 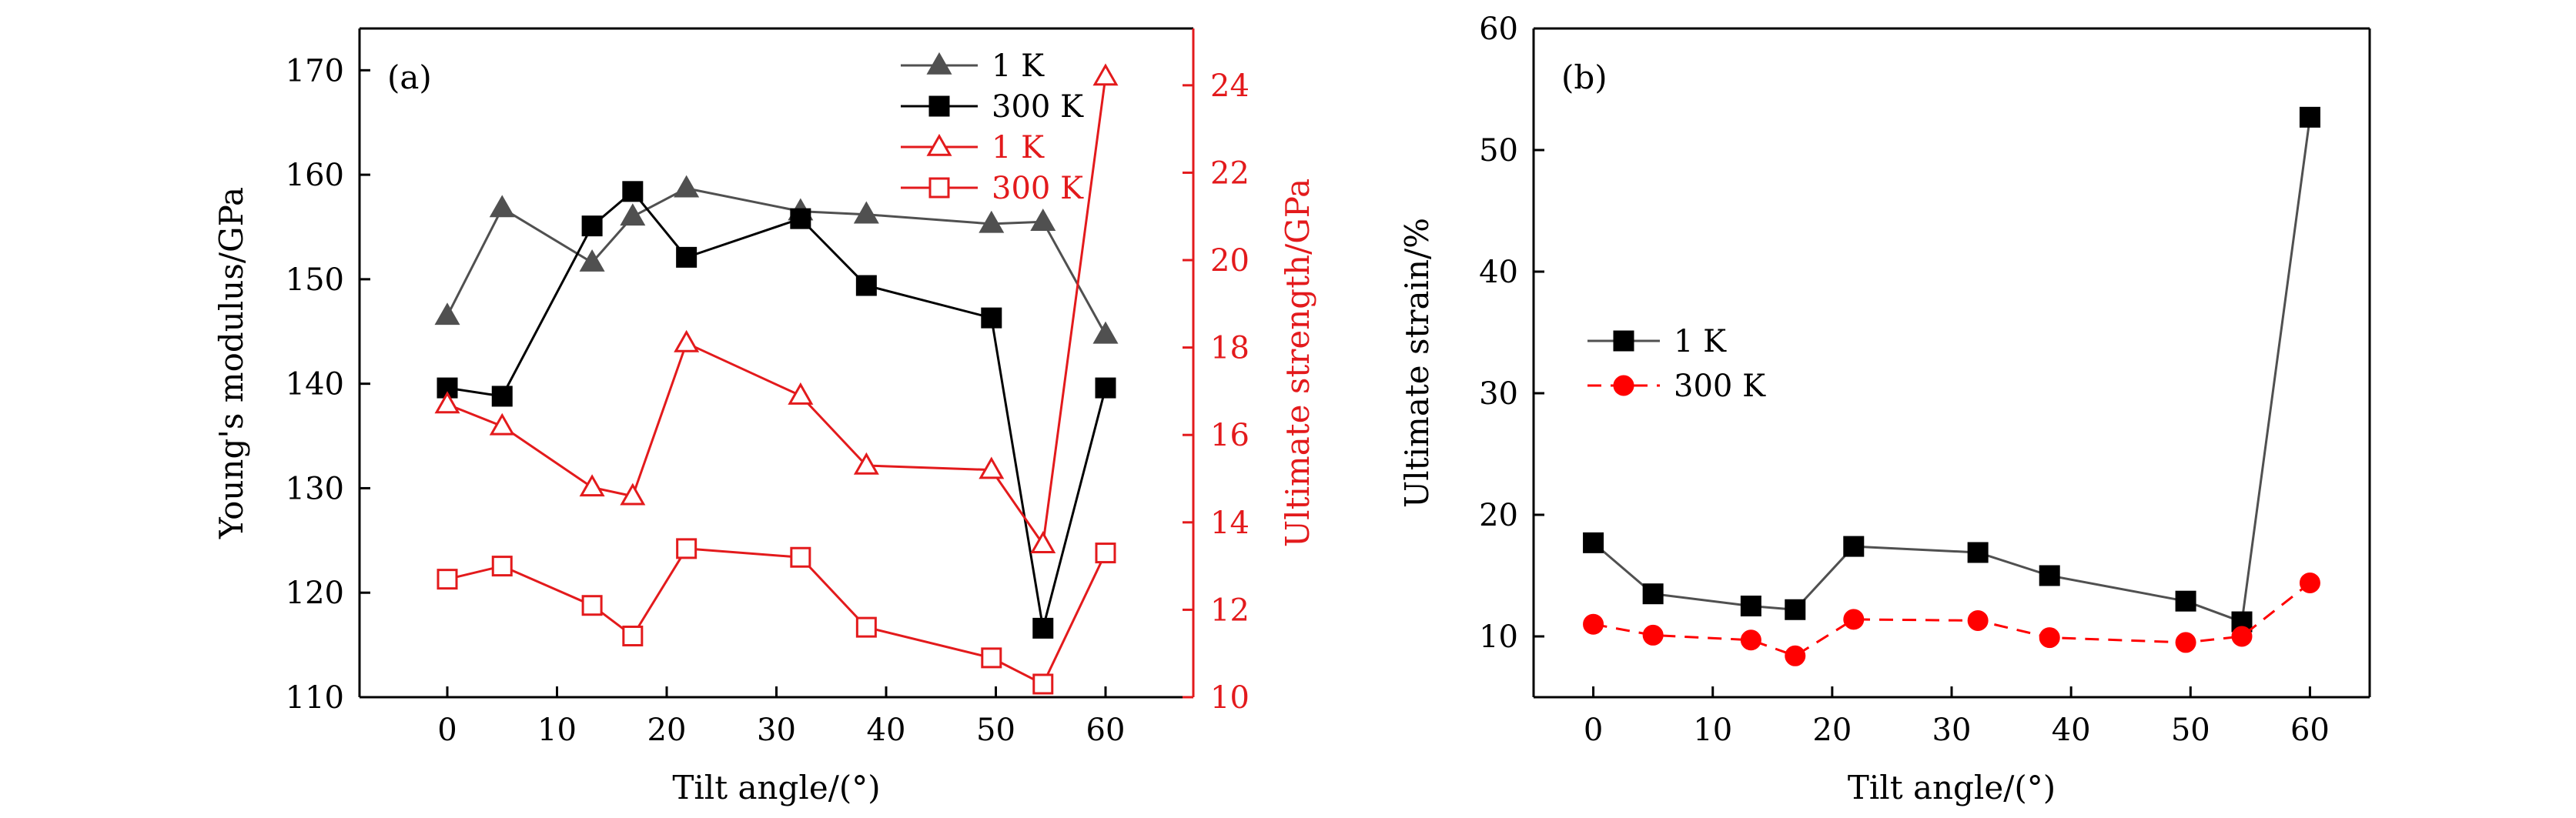 I want to click on y-tick-label: 110, so click(x=315, y=698).